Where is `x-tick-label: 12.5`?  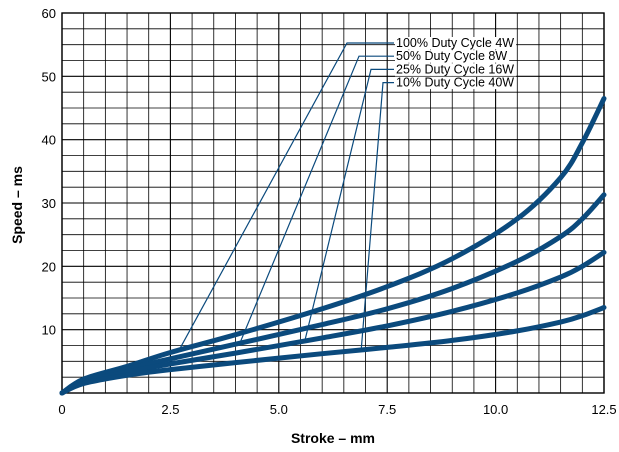 x-tick-label: 12.5 is located at coordinates (603, 409).